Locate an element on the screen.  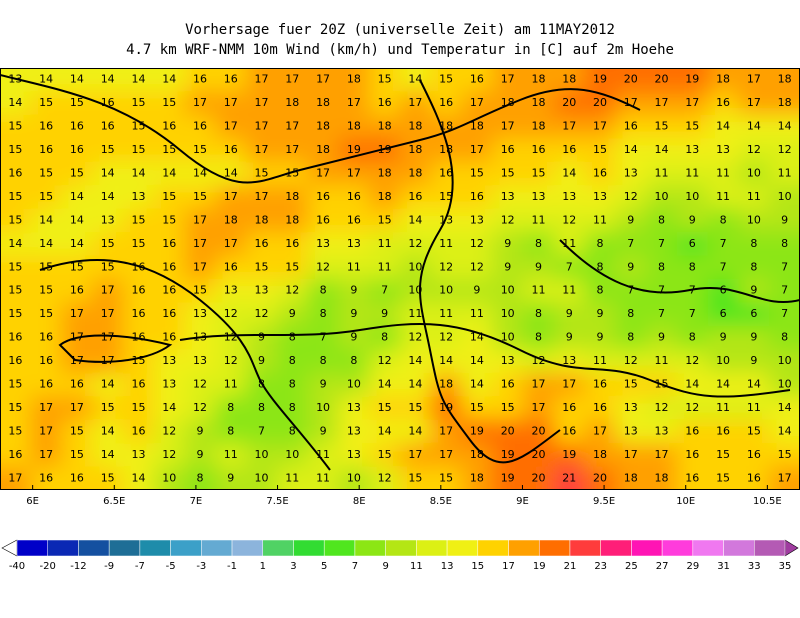
colorbar-label: -7 is located at coordinates (140, 566).